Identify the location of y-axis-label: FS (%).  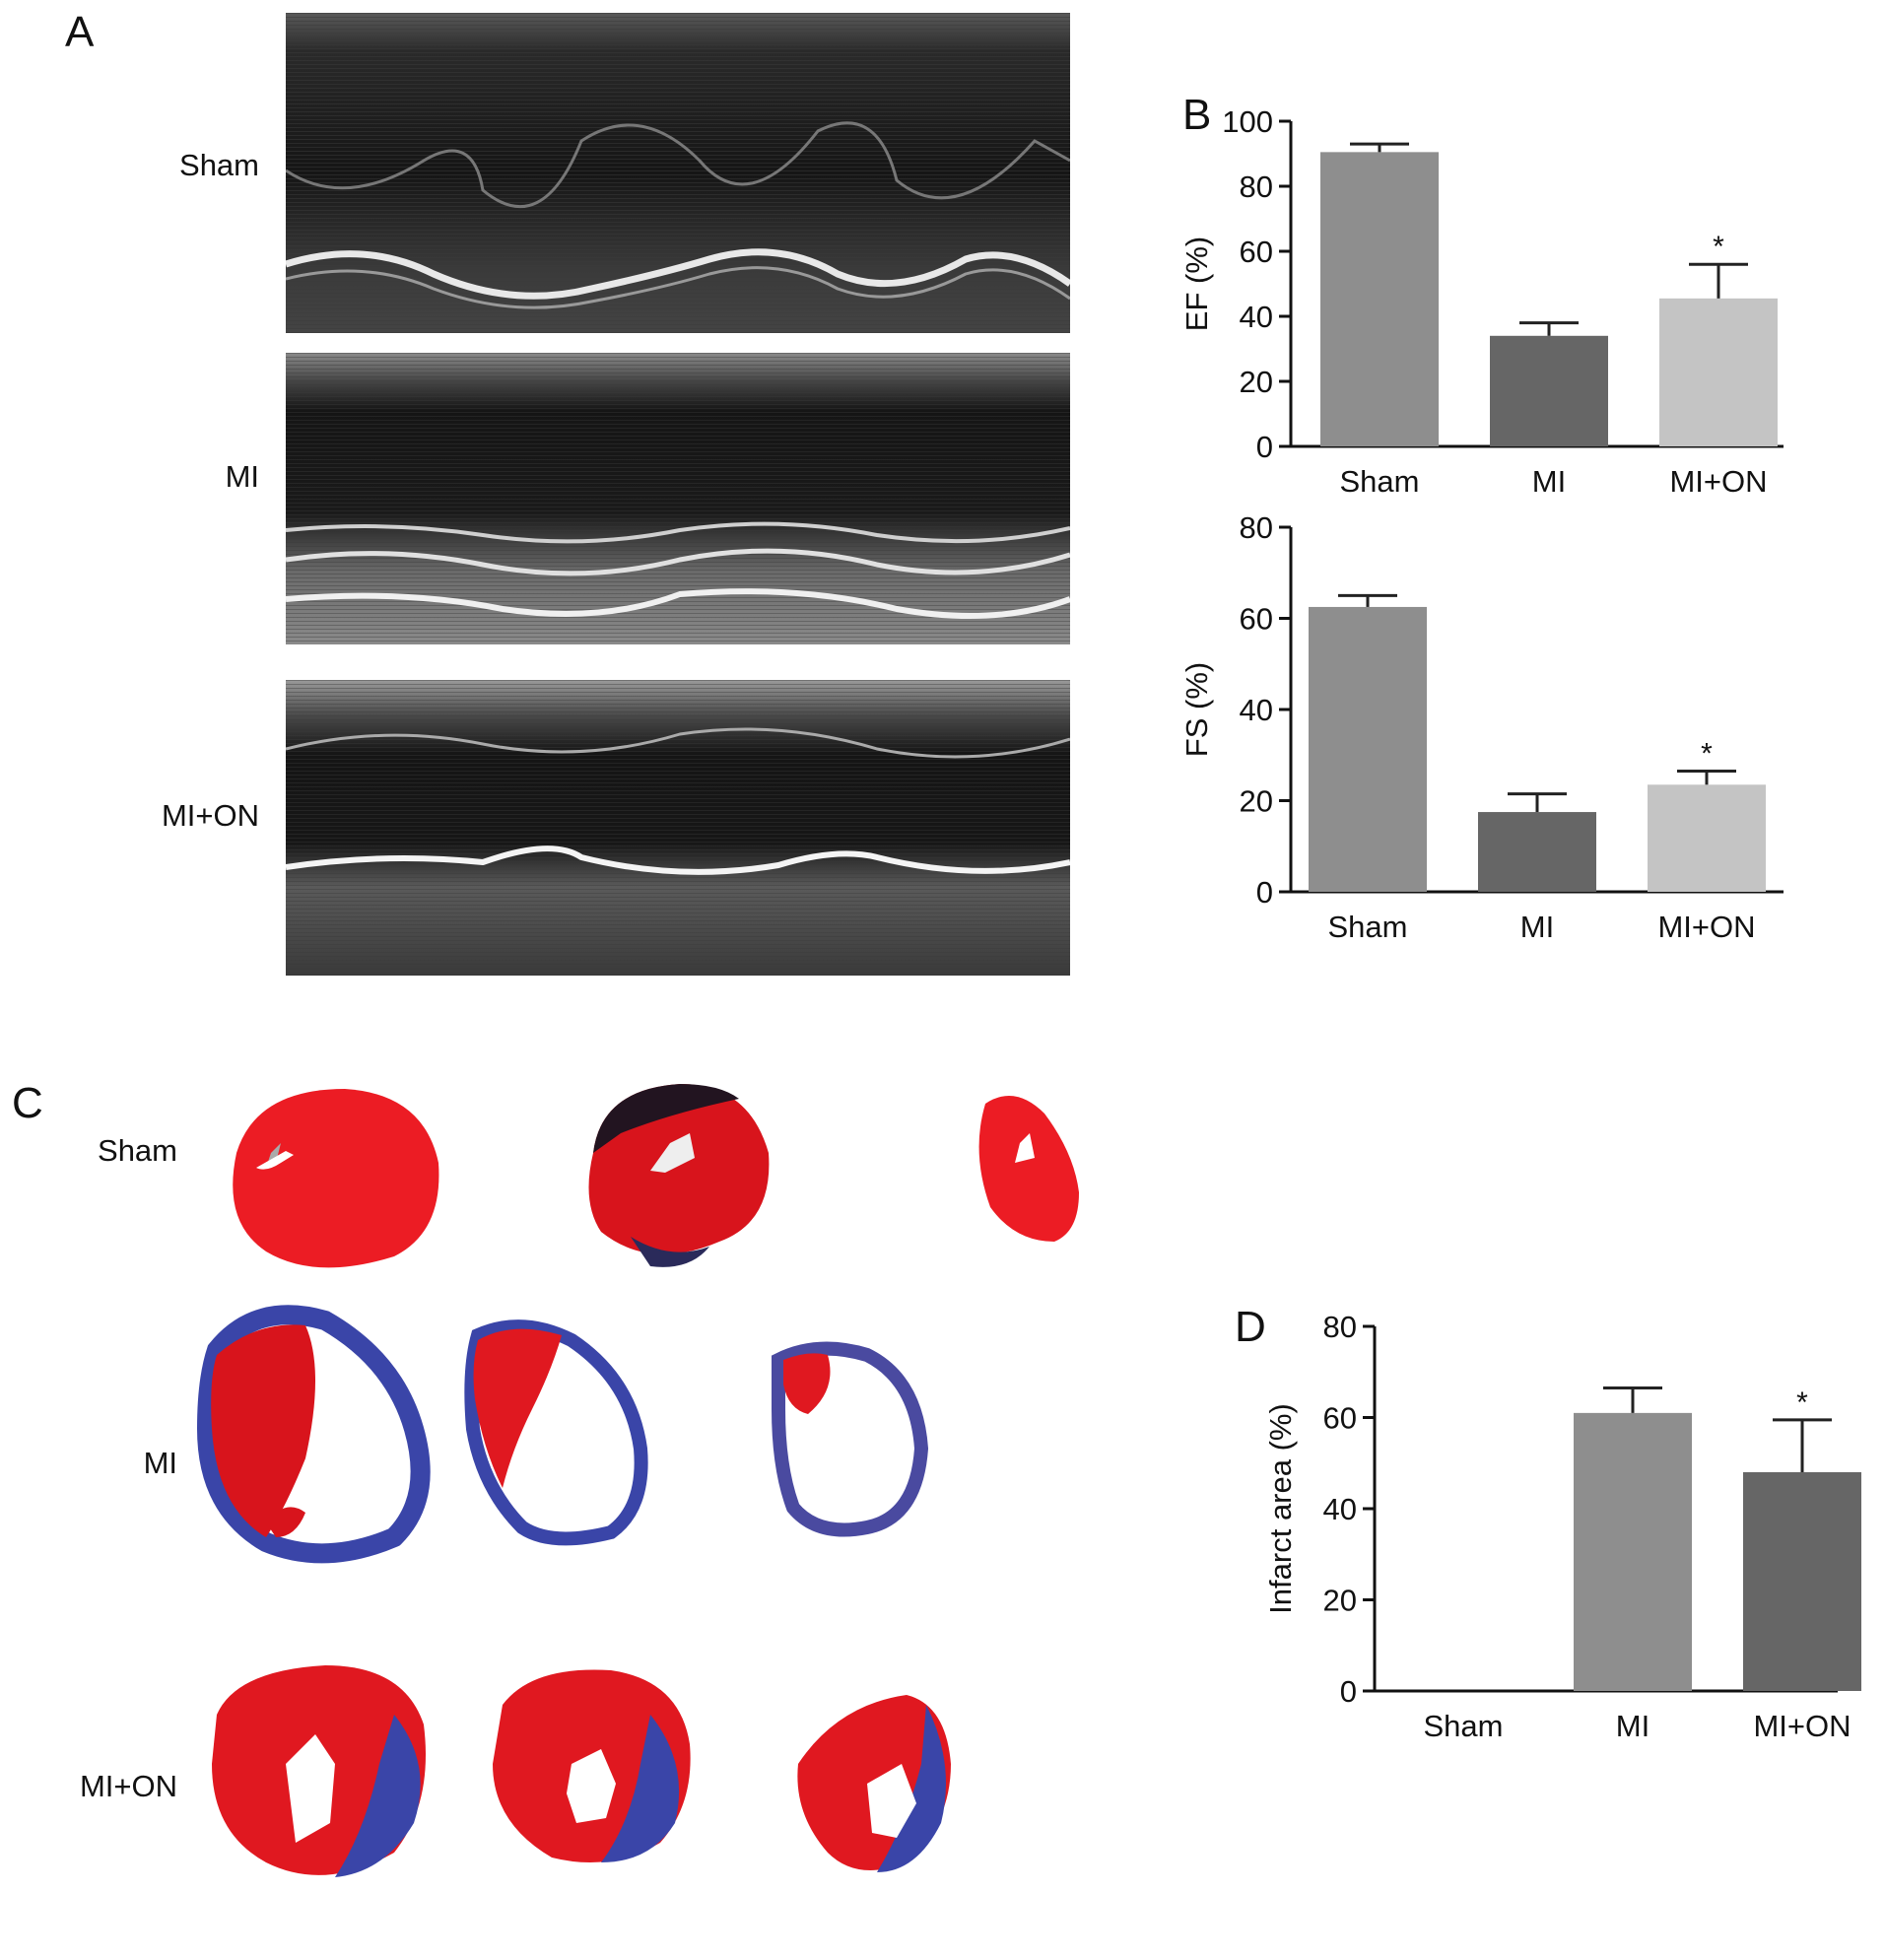
(1196, 709).